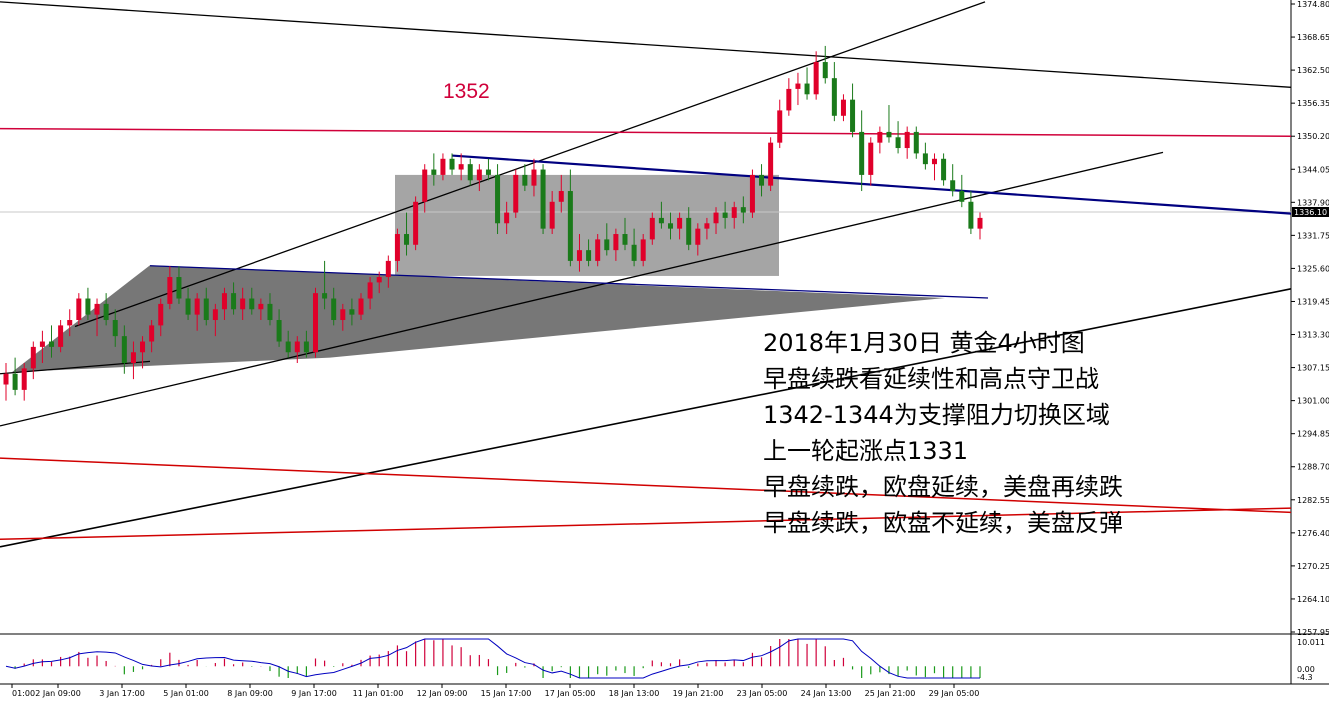 The image size is (1329, 701). What do you see at coordinates (1313, 169) in the screenshot?
I see `price-tick-label: 1344.05` at bounding box center [1313, 169].